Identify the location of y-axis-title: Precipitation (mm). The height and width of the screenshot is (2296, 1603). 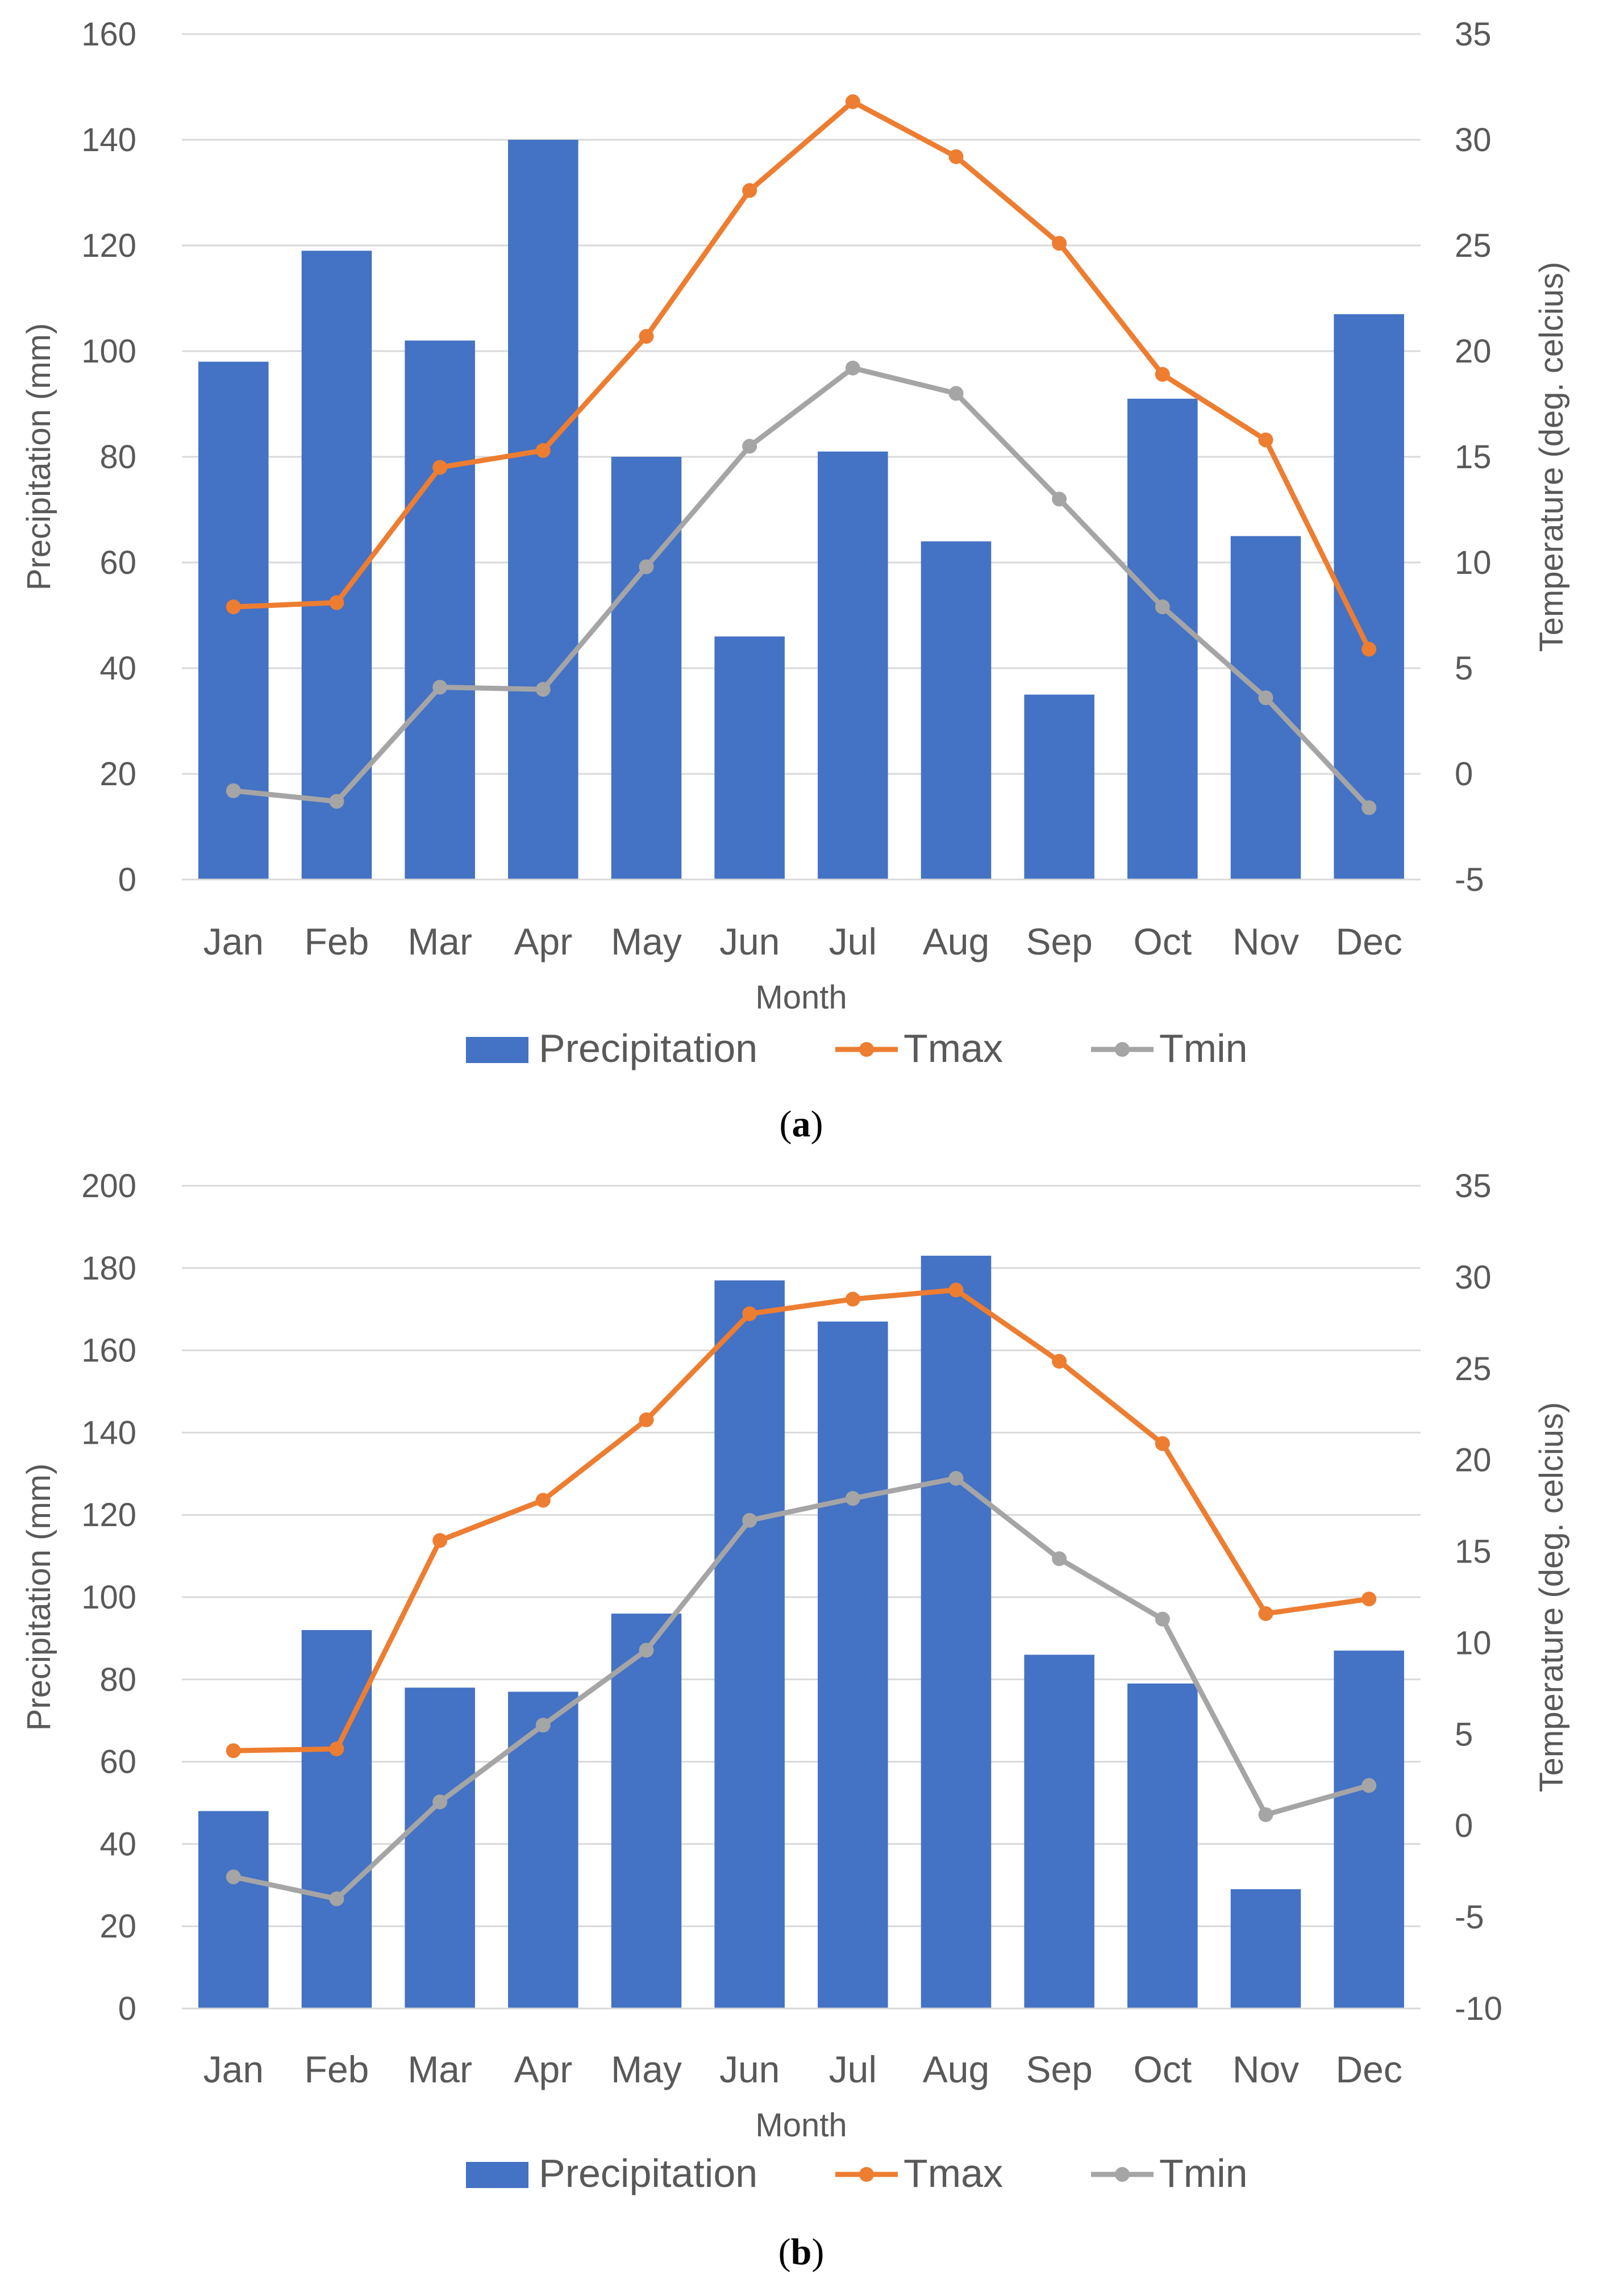
(38, 457).